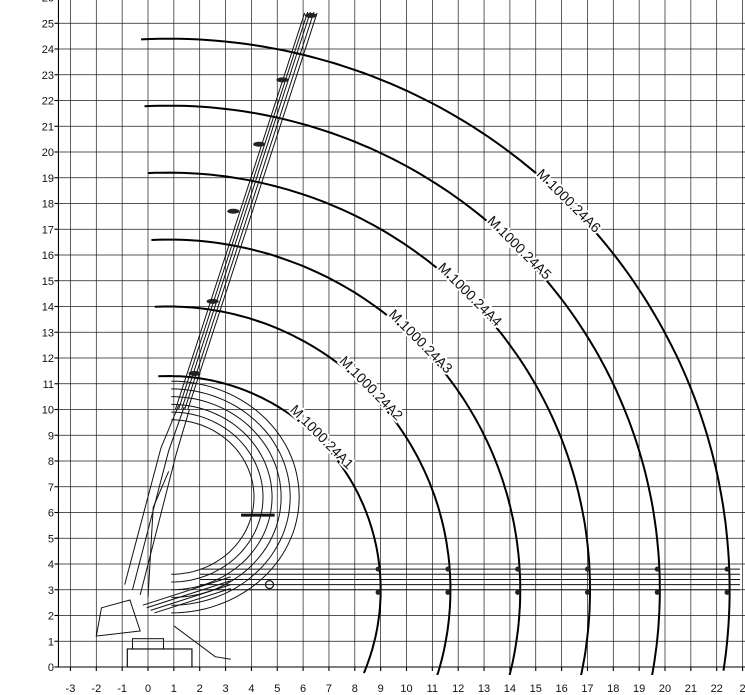  I want to click on x-tick-label: -1, so click(122, 689).